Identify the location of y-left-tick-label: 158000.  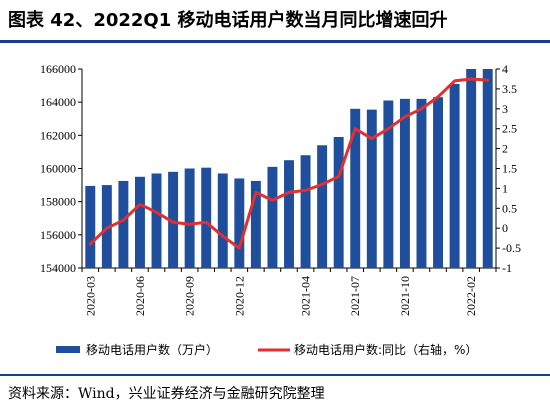
(58, 202).